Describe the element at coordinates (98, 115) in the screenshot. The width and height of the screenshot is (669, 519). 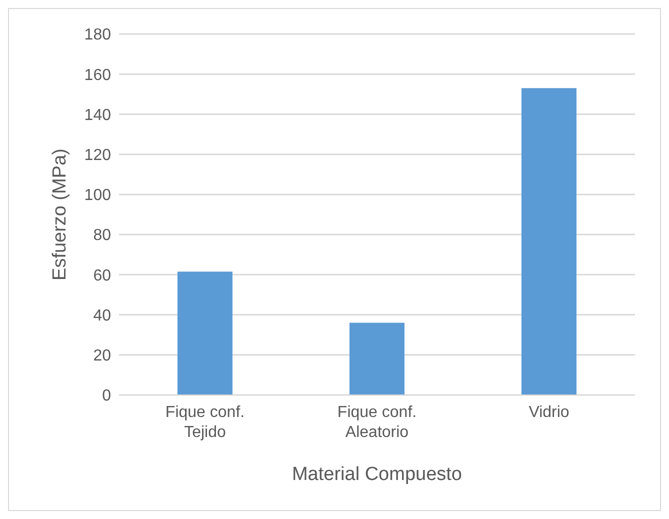
I see `y-tick-label: 140` at that location.